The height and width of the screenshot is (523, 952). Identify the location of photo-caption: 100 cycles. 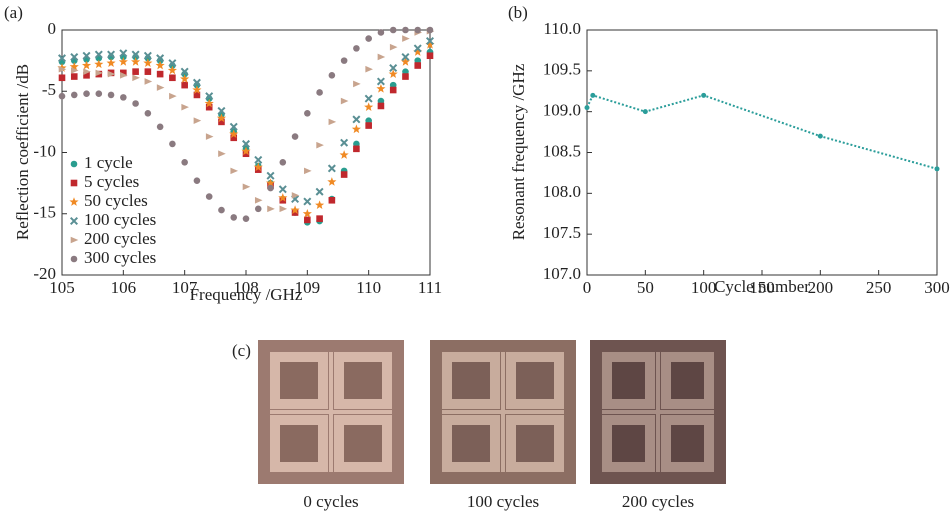
(503, 501).